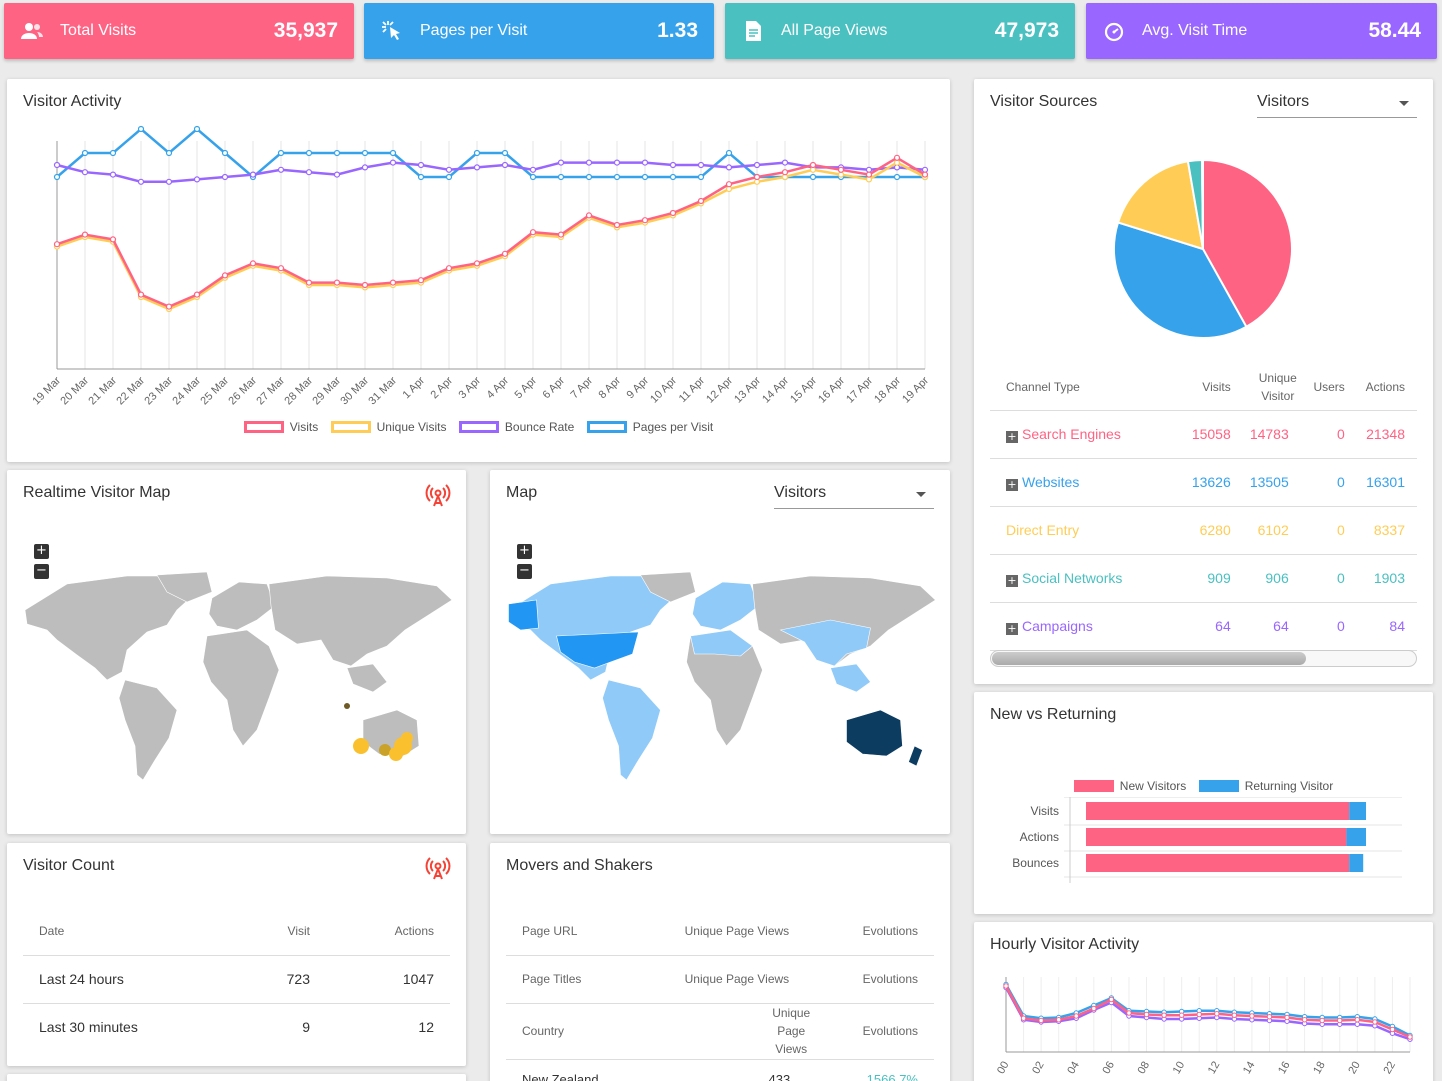  Describe the element at coordinates (539, 31) in the screenshot. I see `stat-card-pages-per-visit: Pages per Visit 1.33` at that location.